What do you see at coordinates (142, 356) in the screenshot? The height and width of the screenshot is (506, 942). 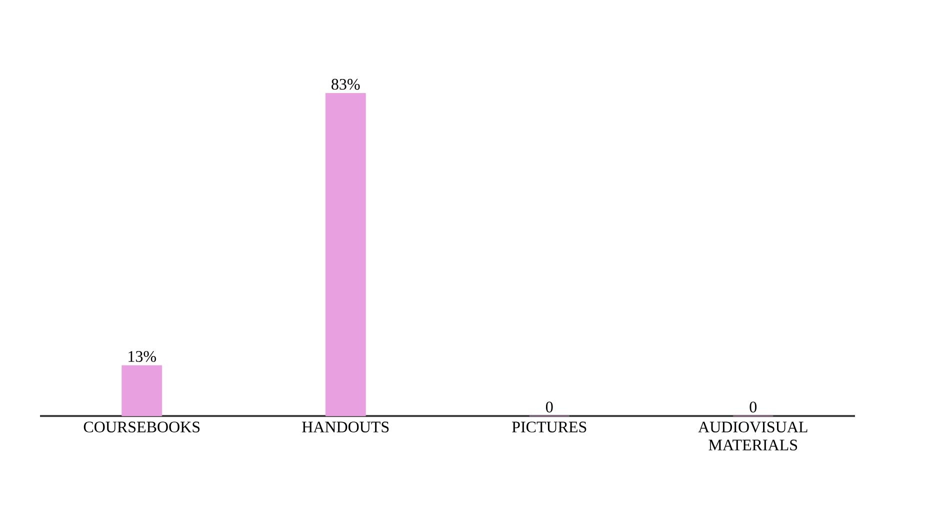 I see `data-label: 13%` at bounding box center [142, 356].